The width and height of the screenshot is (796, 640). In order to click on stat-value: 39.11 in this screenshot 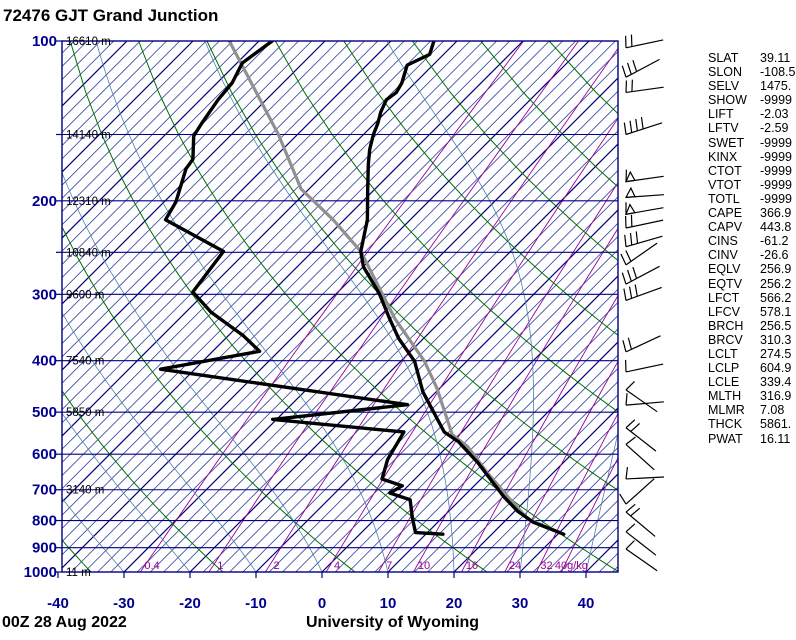, I will do `click(775, 58)`.